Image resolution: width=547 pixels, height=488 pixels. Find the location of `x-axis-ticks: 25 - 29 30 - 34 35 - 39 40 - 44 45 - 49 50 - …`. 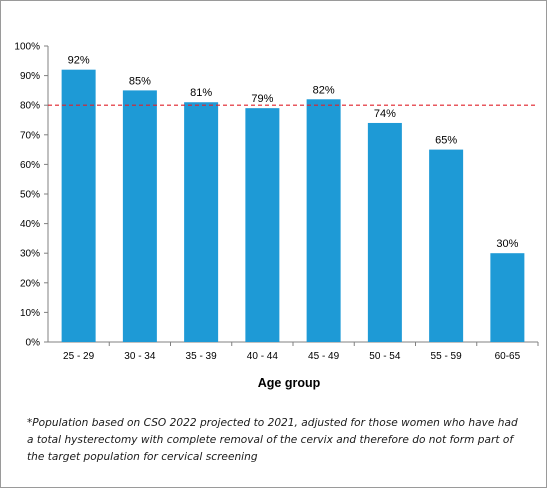

x-axis-ticks: 25 - 29 30 - 34 35 - 39 40 - 44 45 - 49 50 - … is located at coordinates (301, 352).